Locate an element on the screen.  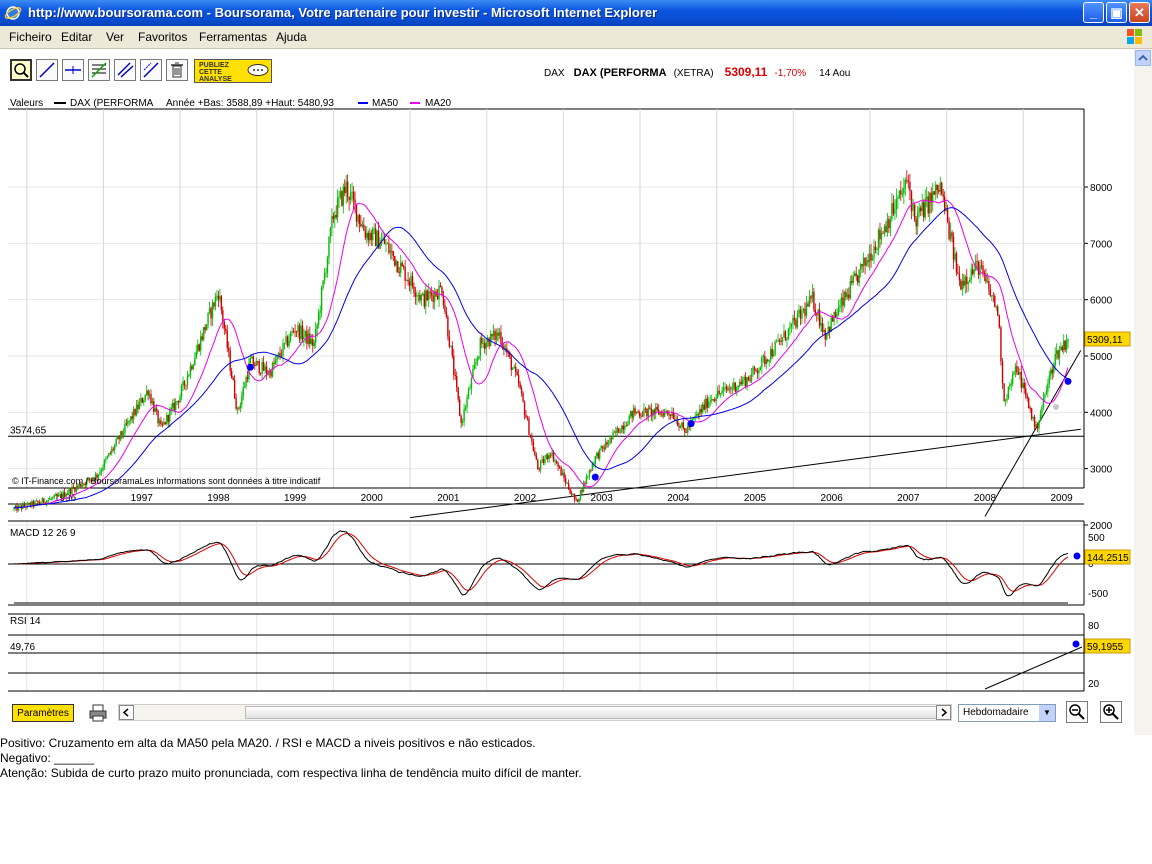
fibonacci-button is located at coordinates (99, 70).